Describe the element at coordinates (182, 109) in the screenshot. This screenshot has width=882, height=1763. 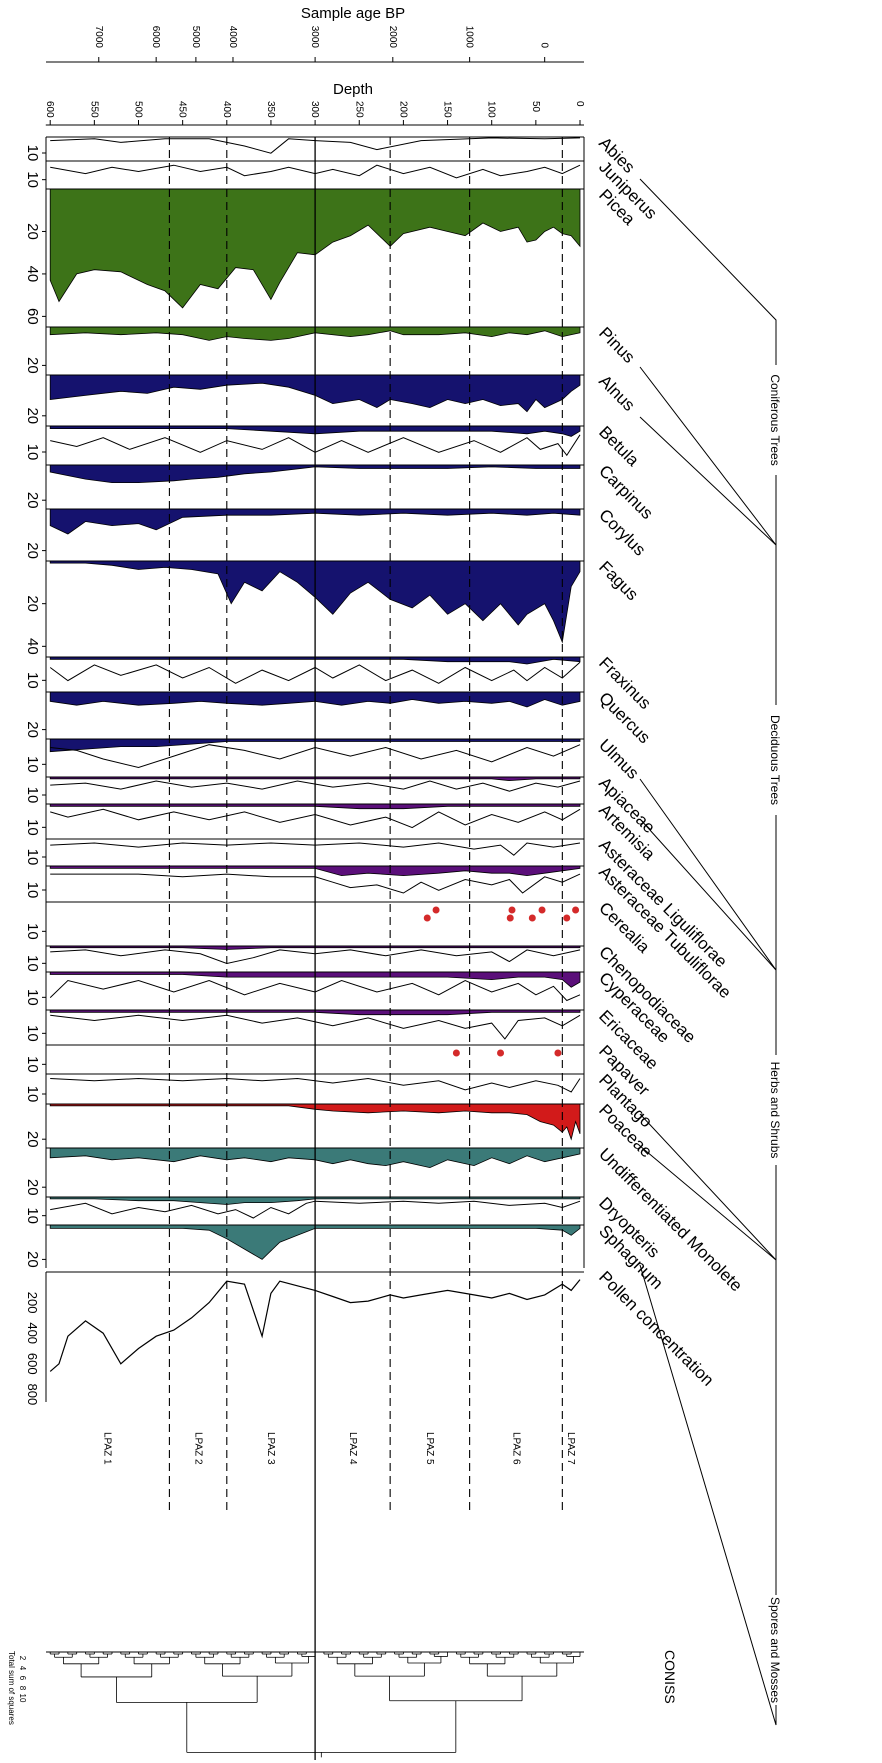
I see `depth-tick-label: 450` at that location.